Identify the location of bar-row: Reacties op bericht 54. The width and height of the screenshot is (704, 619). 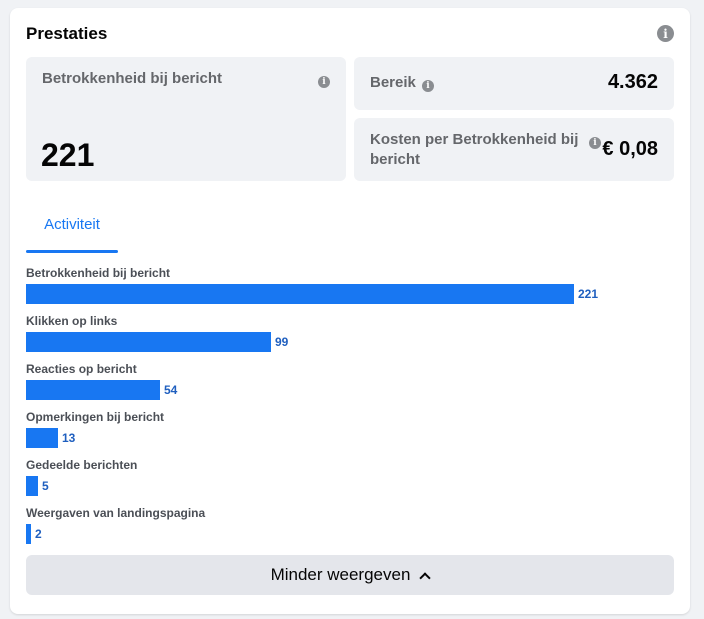
(350, 386).